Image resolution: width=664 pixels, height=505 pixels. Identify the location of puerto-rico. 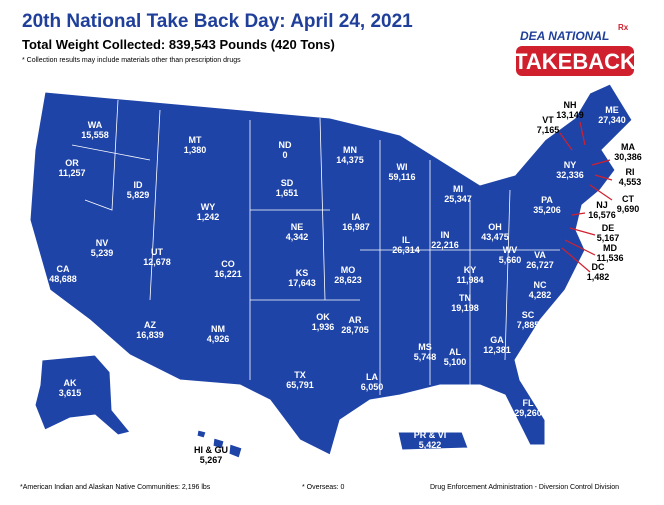
(433, 441).